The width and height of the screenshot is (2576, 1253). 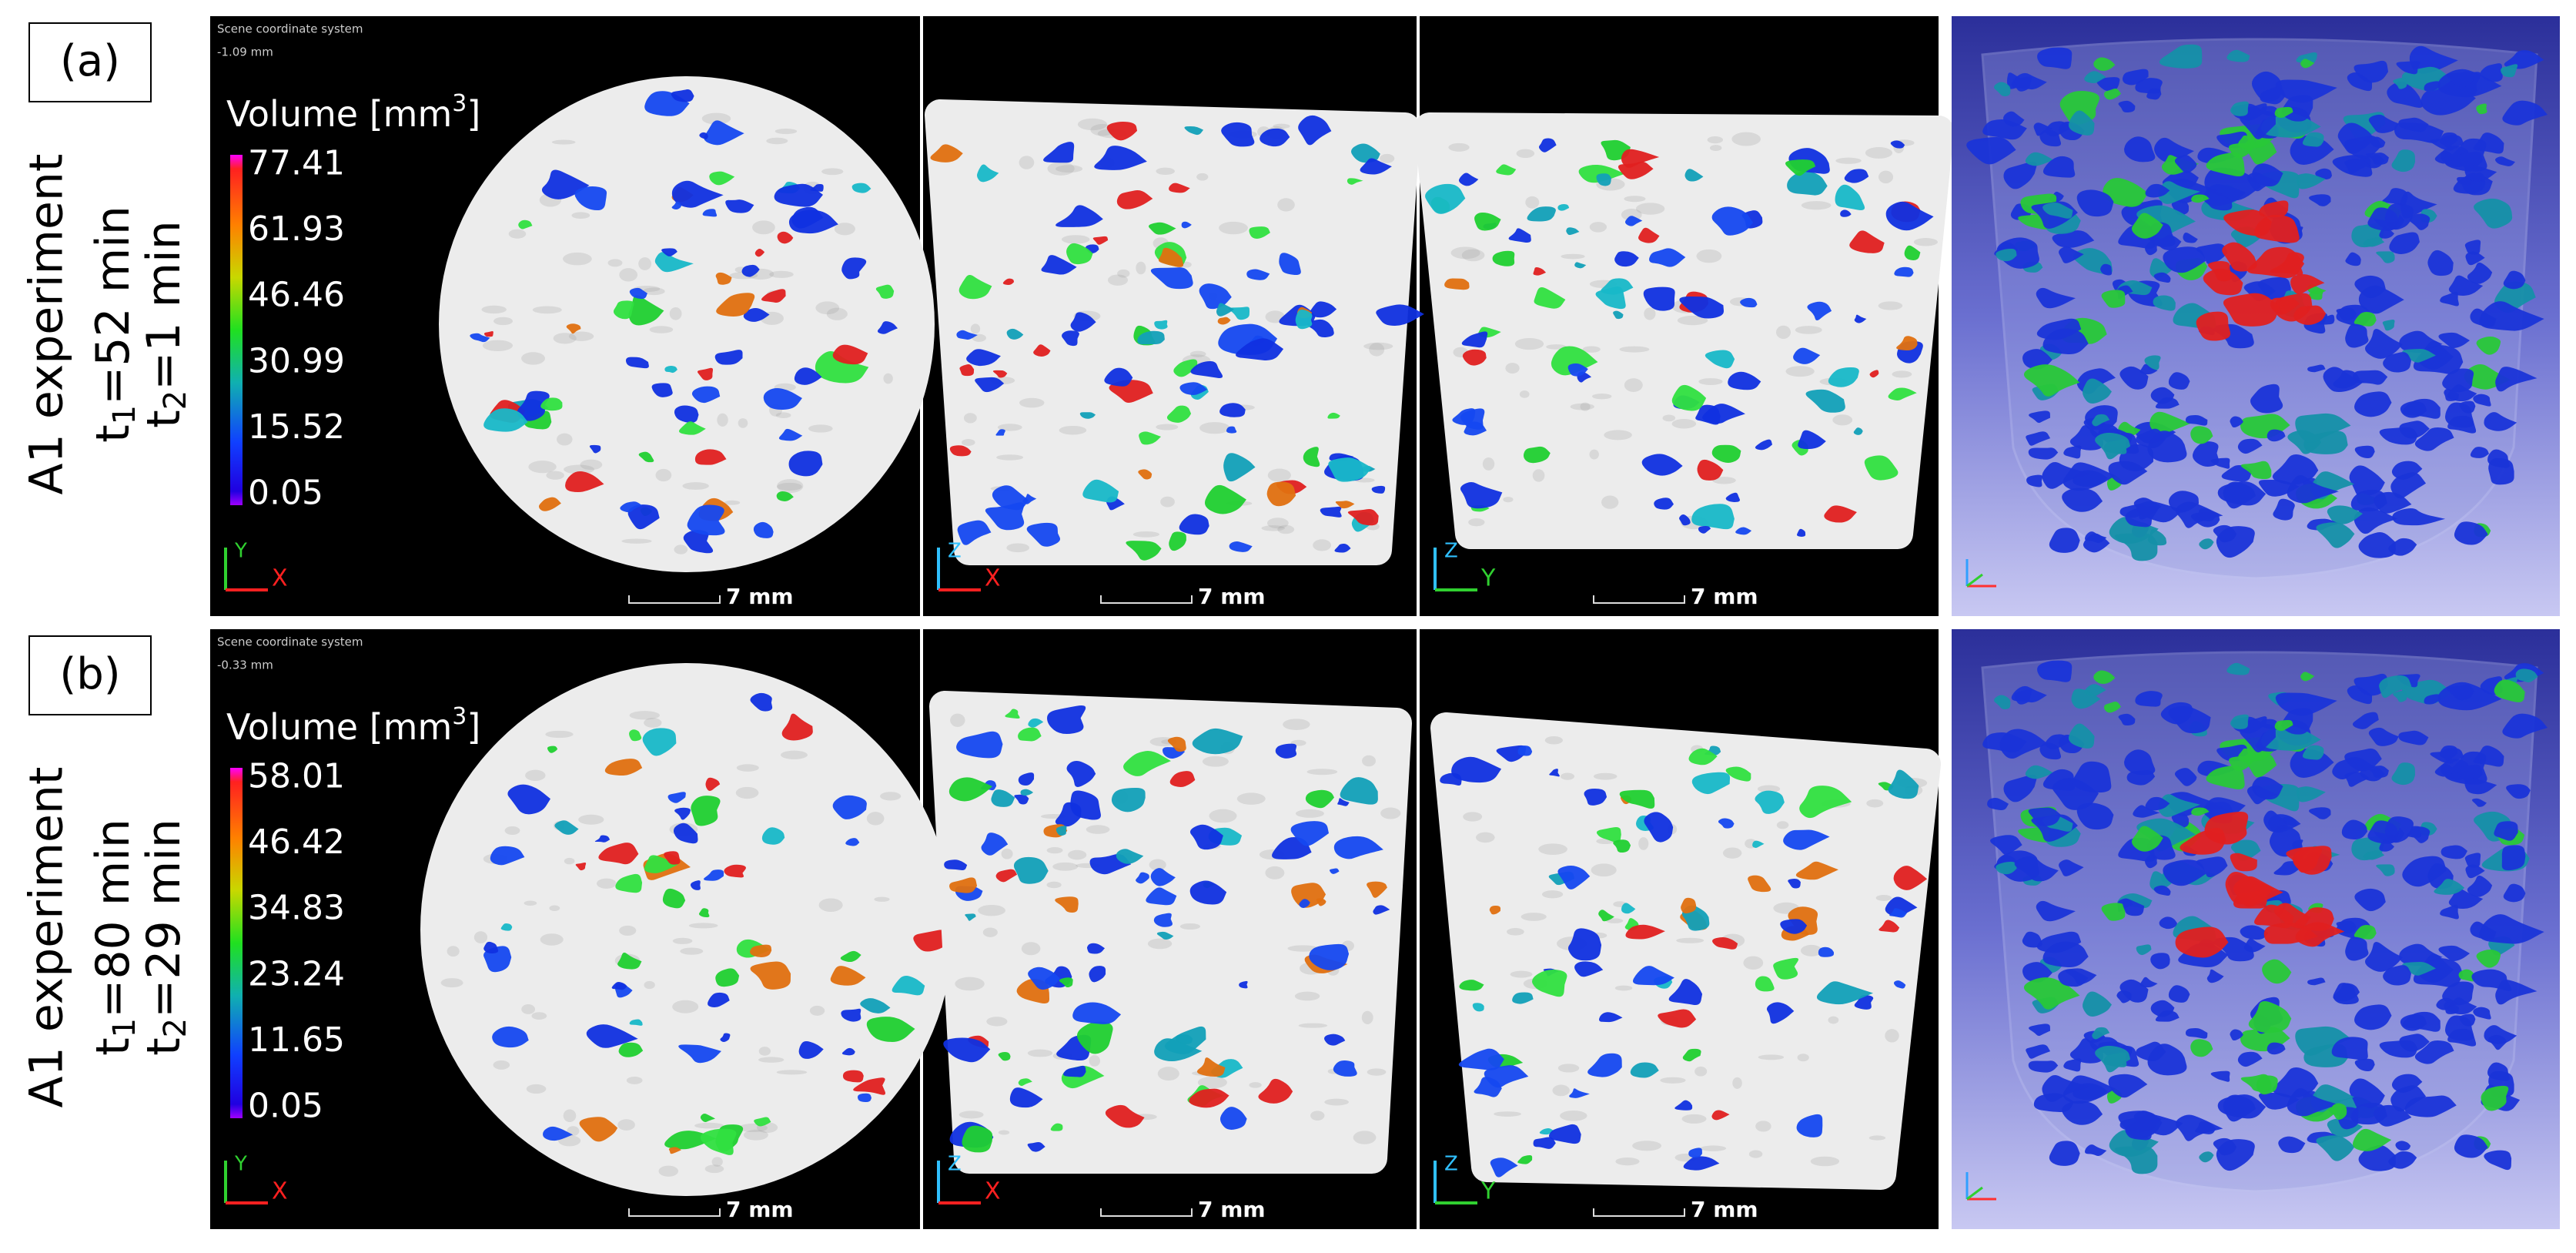 What do you see at coordinates (165, 938) in the screenshot?
I see `time-label: t2=29 min` at bounding box center [165, 938].